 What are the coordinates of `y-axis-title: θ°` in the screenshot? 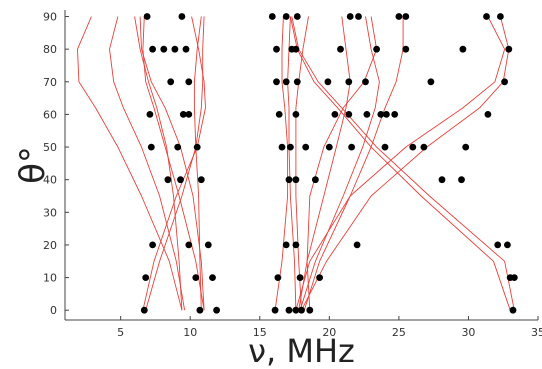 It's located at (33, 165).